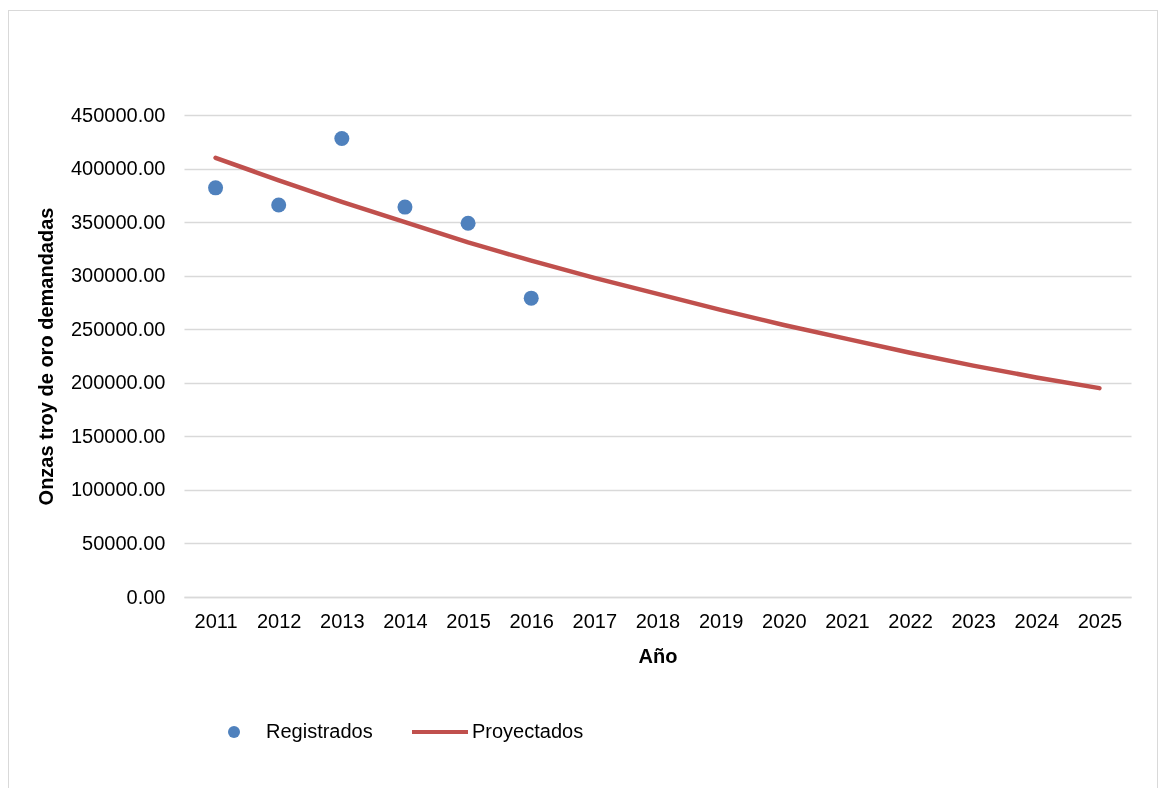 The image size is (1162, 788). What do you see at coordinates (118, 221) in the screenshot?
I see `y-tick-label: 350000.00` at bounding box center [118, 221].